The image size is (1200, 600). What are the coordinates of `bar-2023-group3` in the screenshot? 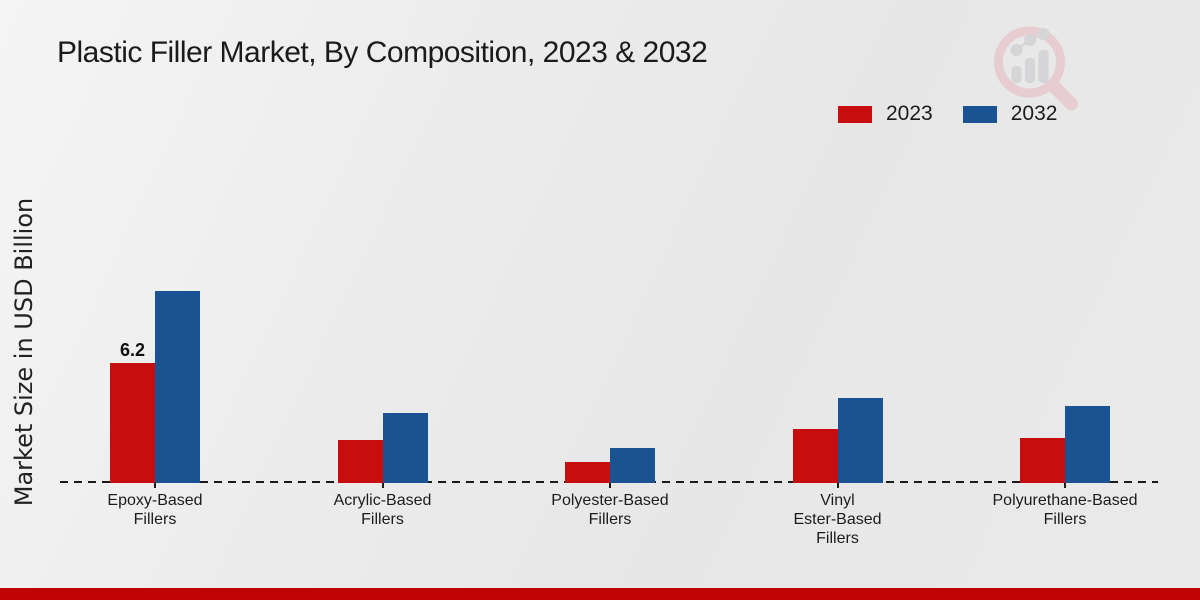 It's located at (587, 472).